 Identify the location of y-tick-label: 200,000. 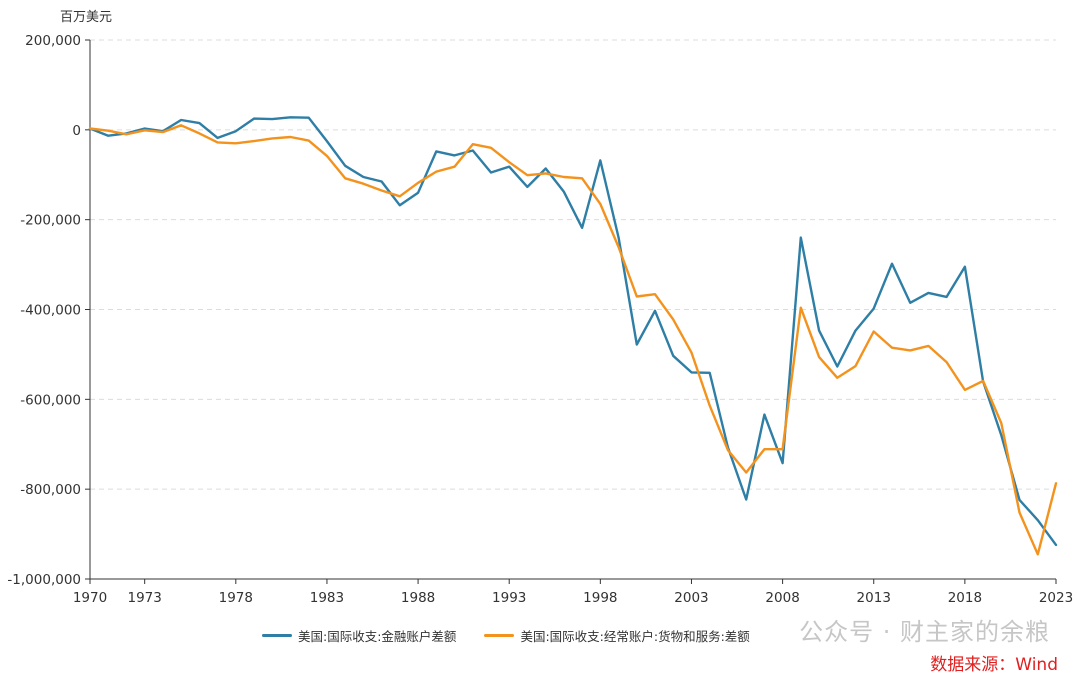
(53, 41).